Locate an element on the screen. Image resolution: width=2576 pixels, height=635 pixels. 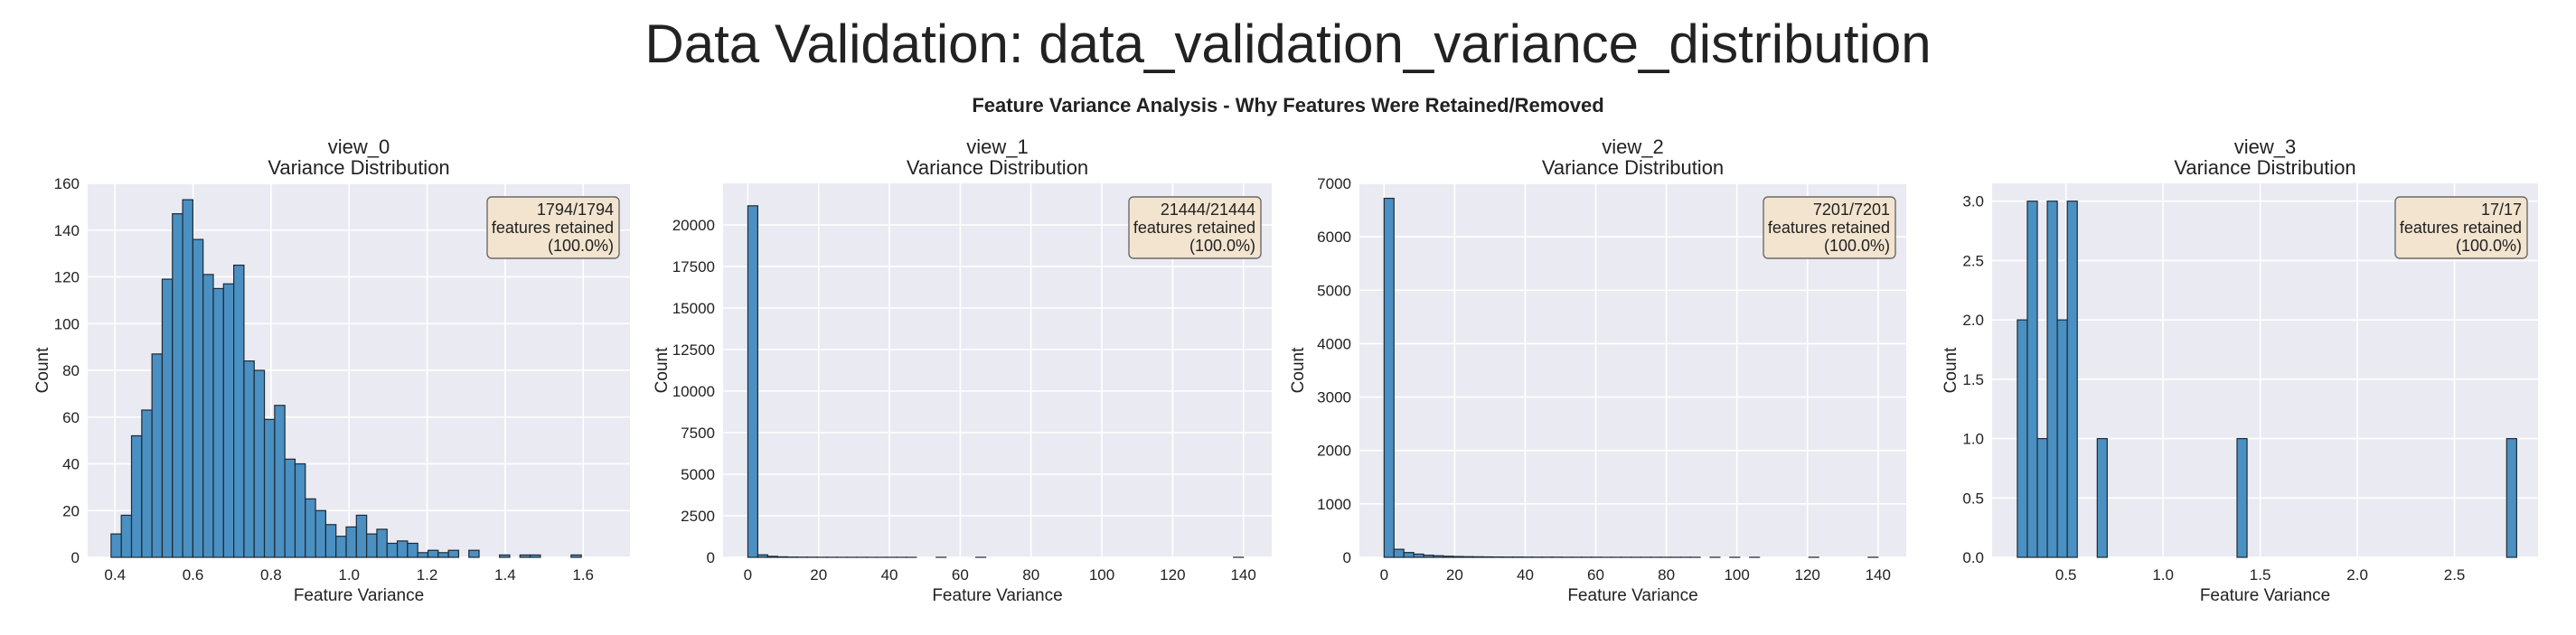
y-tick-label: 1.0 is located at coordinates (1973, 439).